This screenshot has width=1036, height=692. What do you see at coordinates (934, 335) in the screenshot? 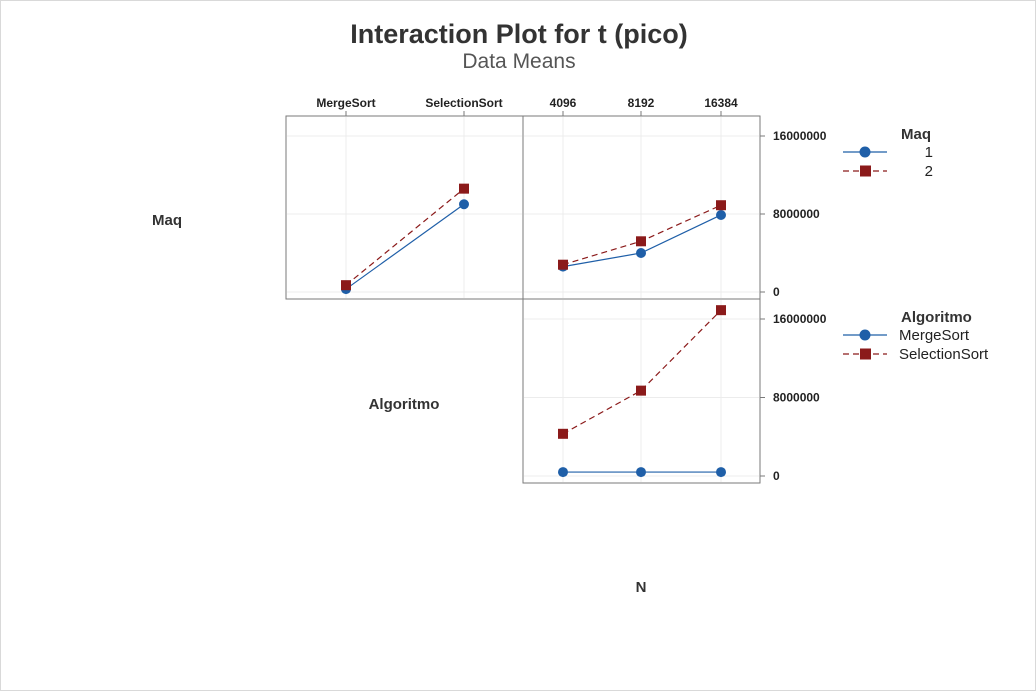
I see `legend-label: MergeSort` at bounding box center [934, 335].